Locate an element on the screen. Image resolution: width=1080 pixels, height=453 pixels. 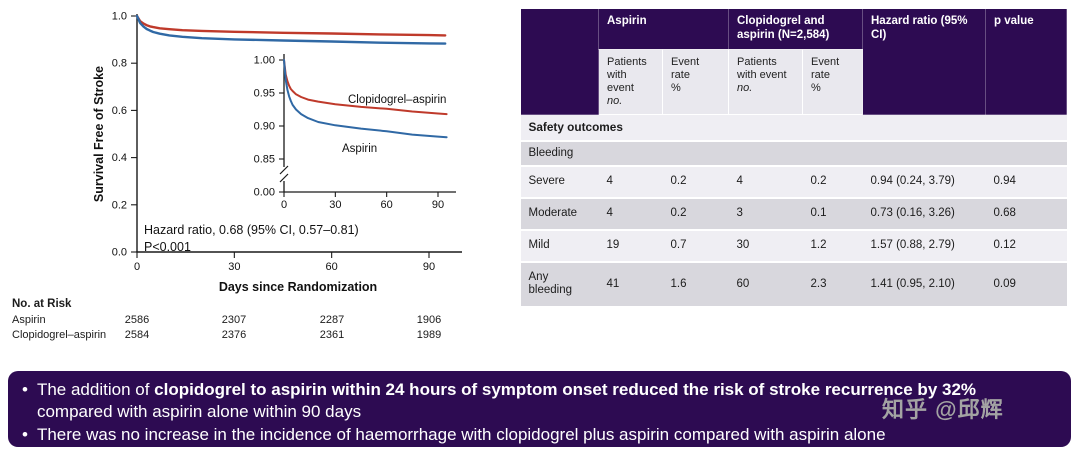
table-cell: 0.94 is located at coordinates (1026, 183).